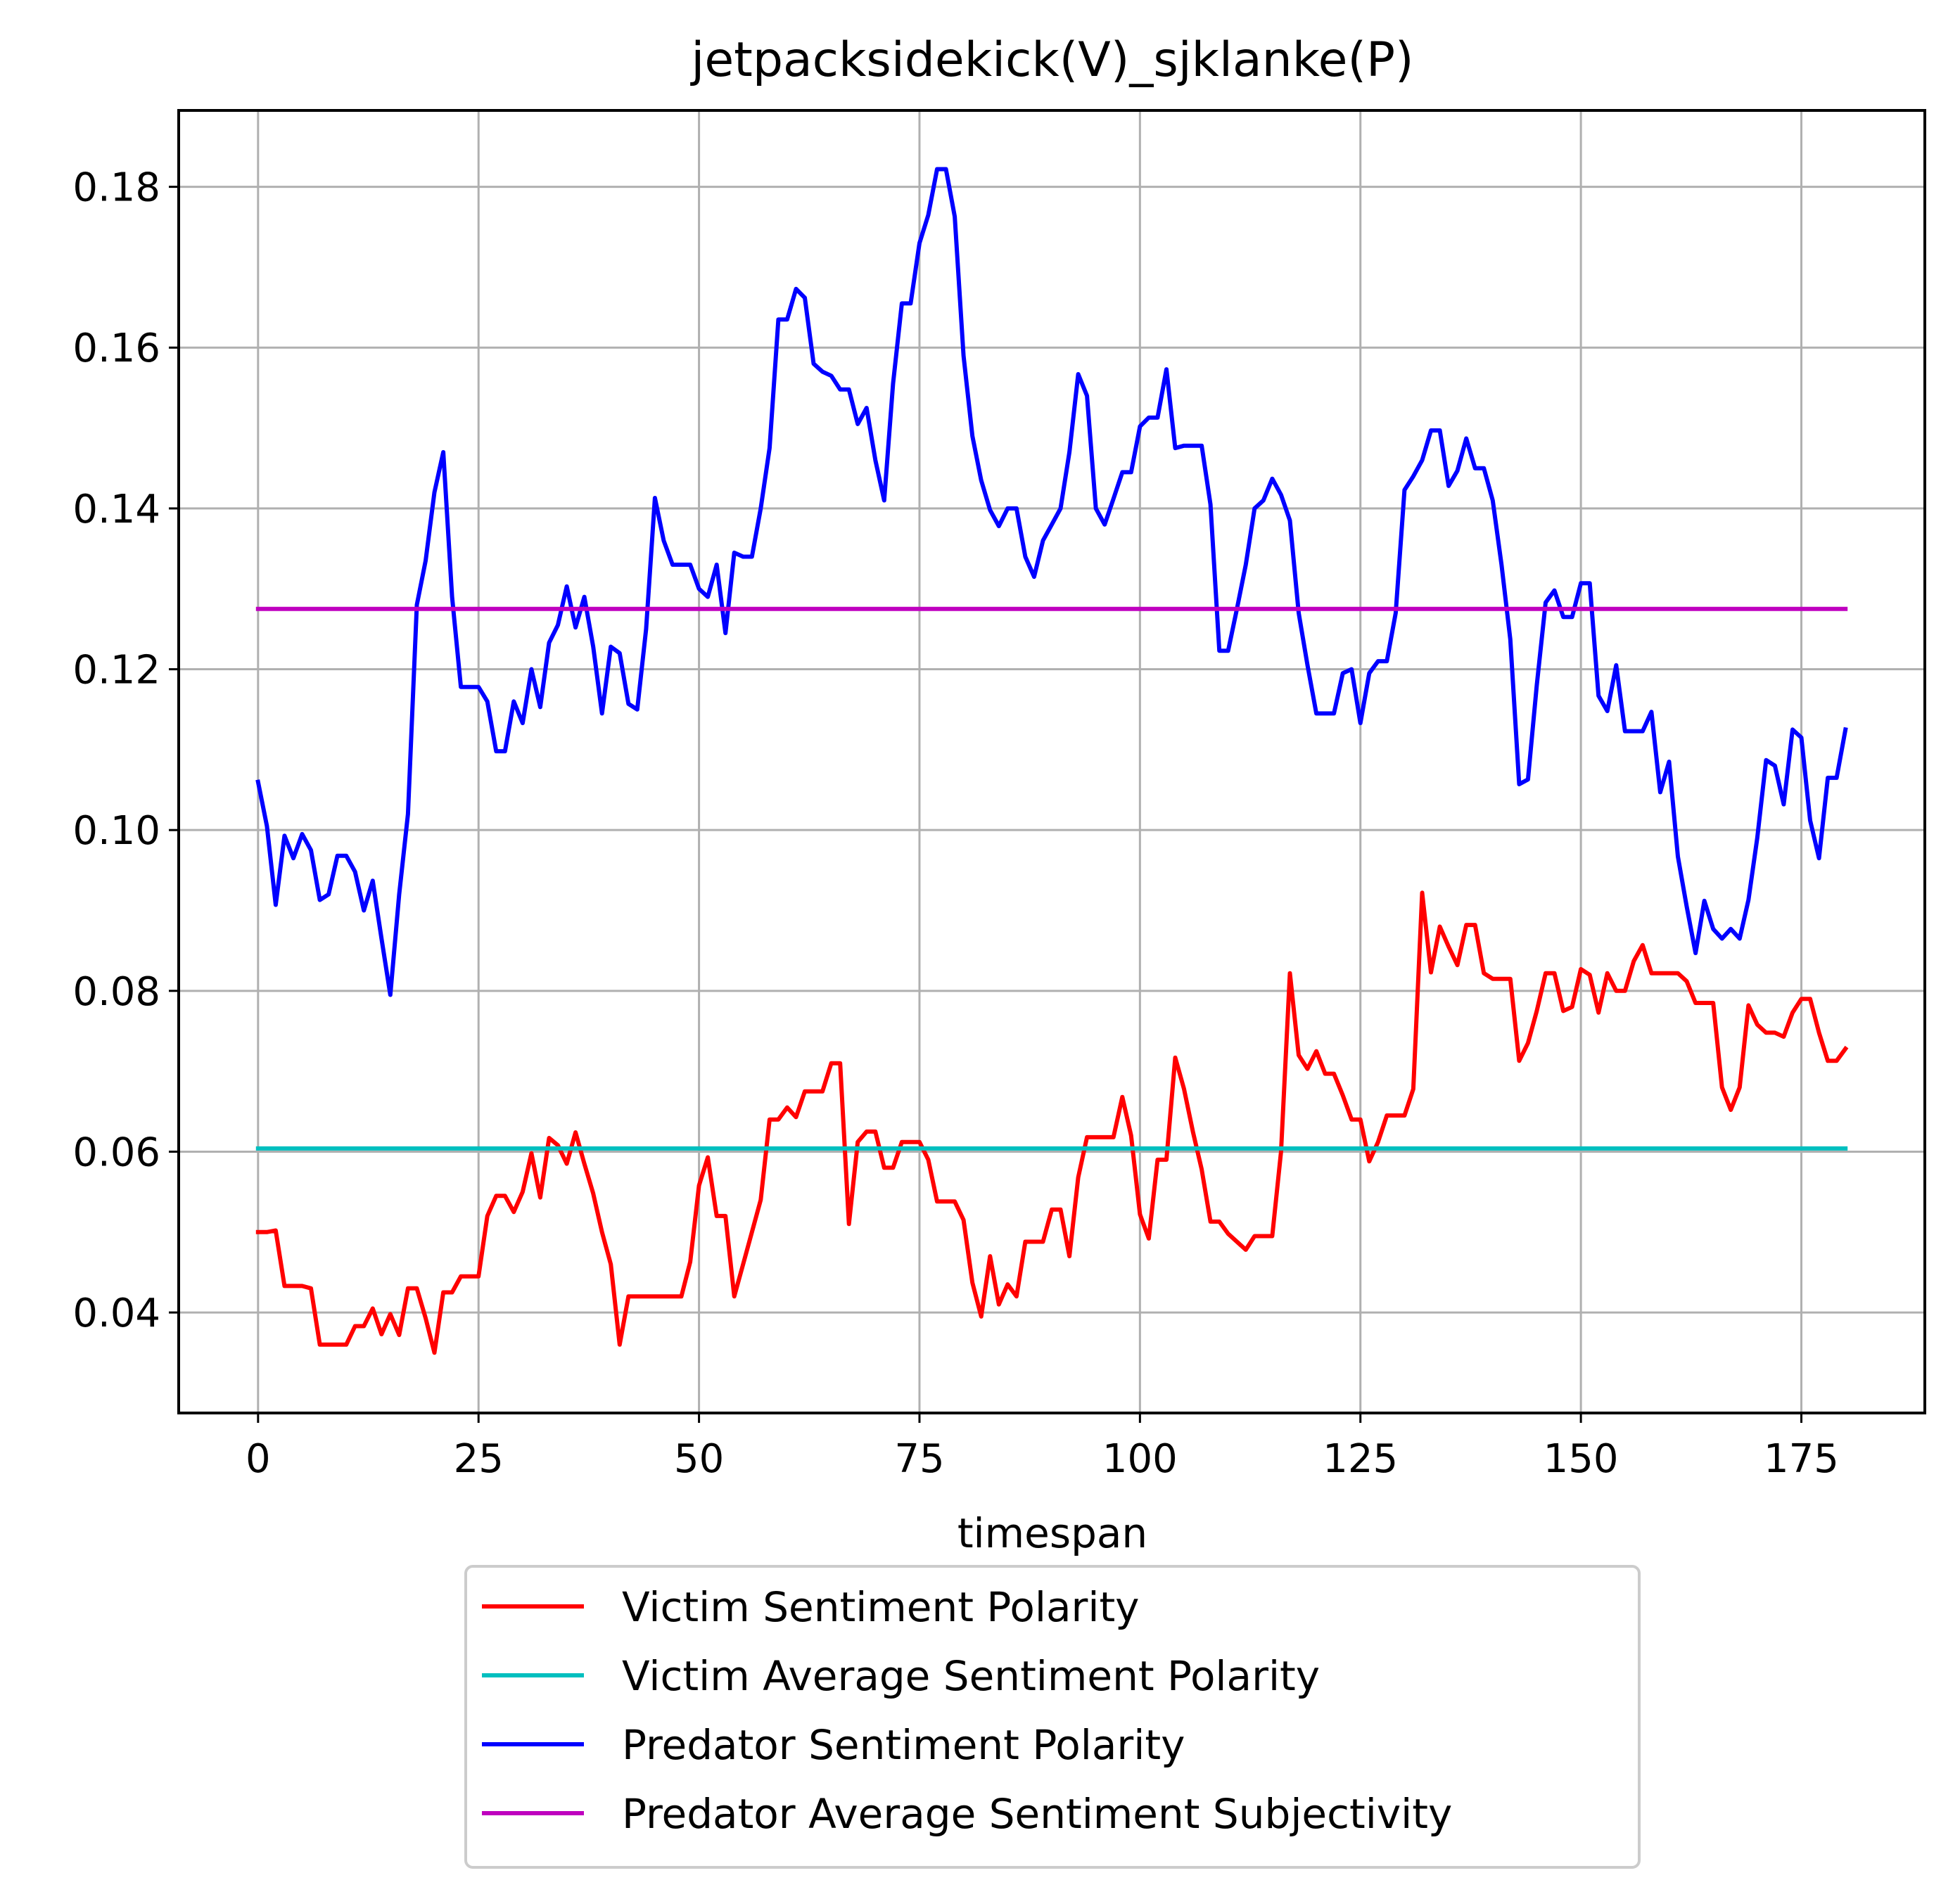  What do you see at coordinates (479, 1459) in the screenshot?
I see `x-tick-label: 25` at bounding box center [479, 1459].